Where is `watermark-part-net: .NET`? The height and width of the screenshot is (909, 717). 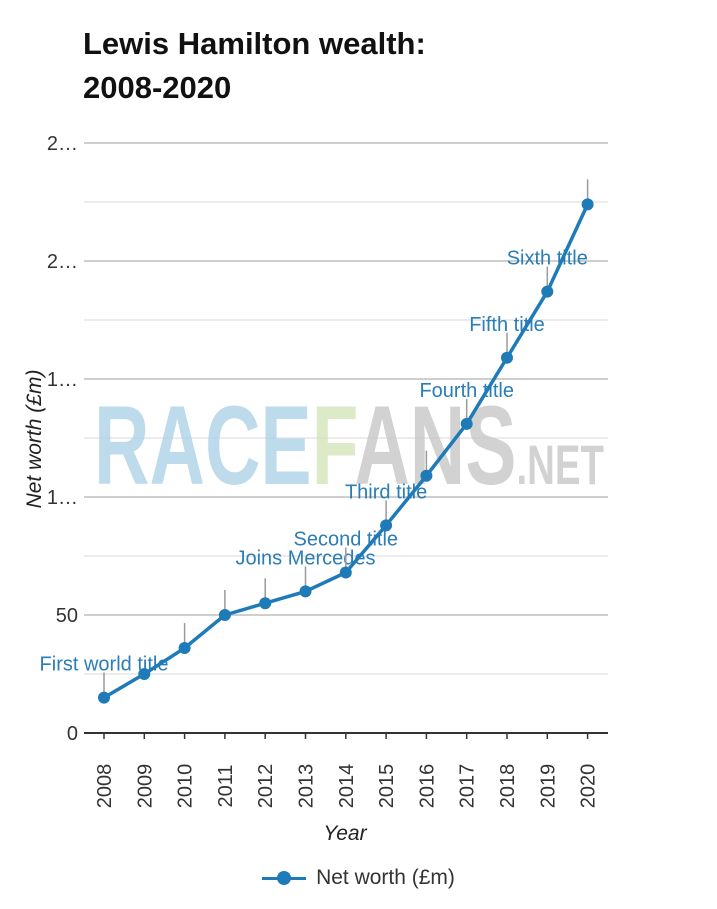 watermark-part-net: .NET is located at coordinates (560, 464).